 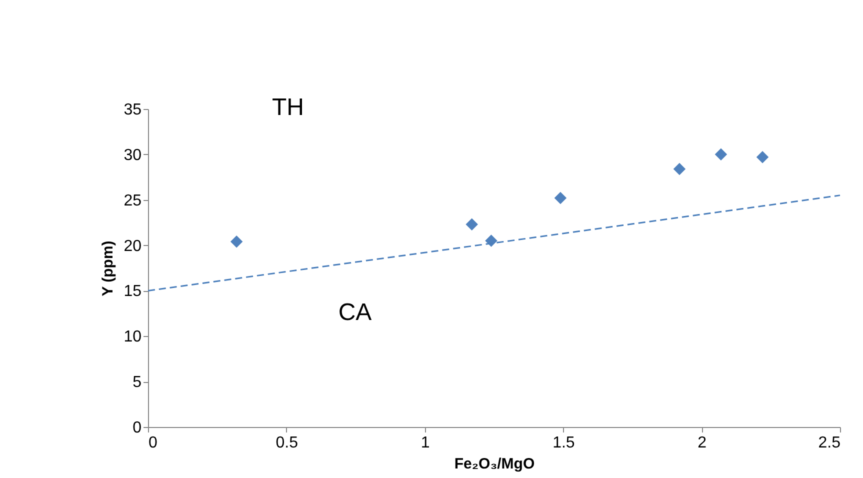 I want to click on x-tick-label: 2.5, so click(x=829, y=443).